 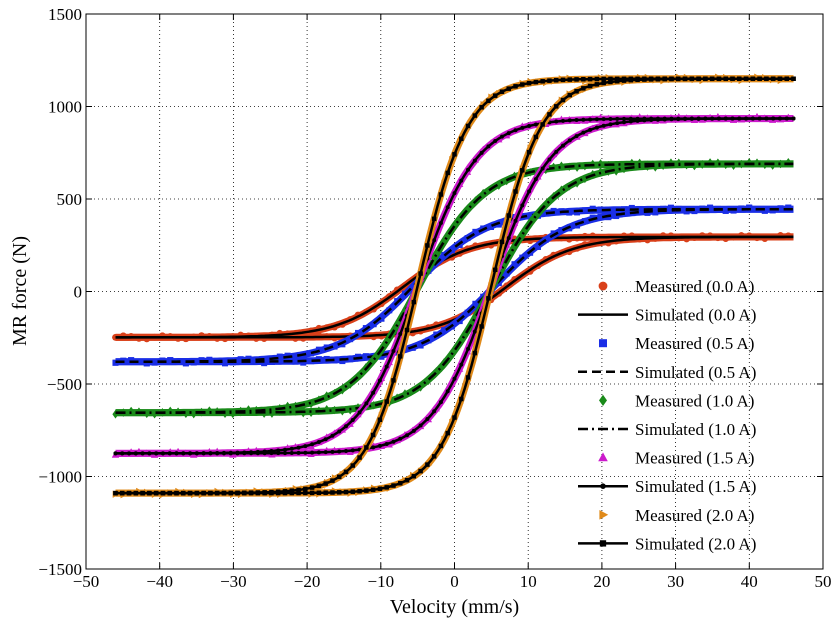 What do you see at coordinates (603, 457) in the screenshot?
I see `marker-triangle-up` at bounding box center [603, 457].